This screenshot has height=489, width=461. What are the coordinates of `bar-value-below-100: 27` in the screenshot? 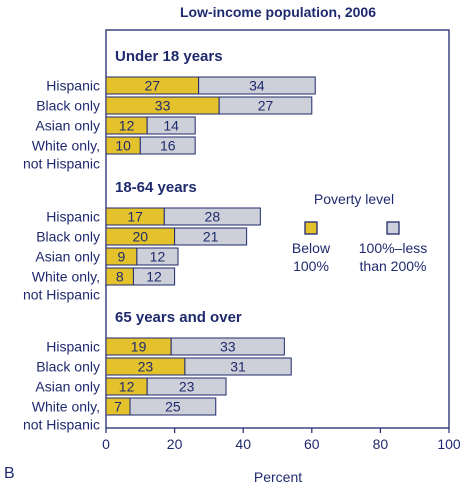 It's located at (153, 86).